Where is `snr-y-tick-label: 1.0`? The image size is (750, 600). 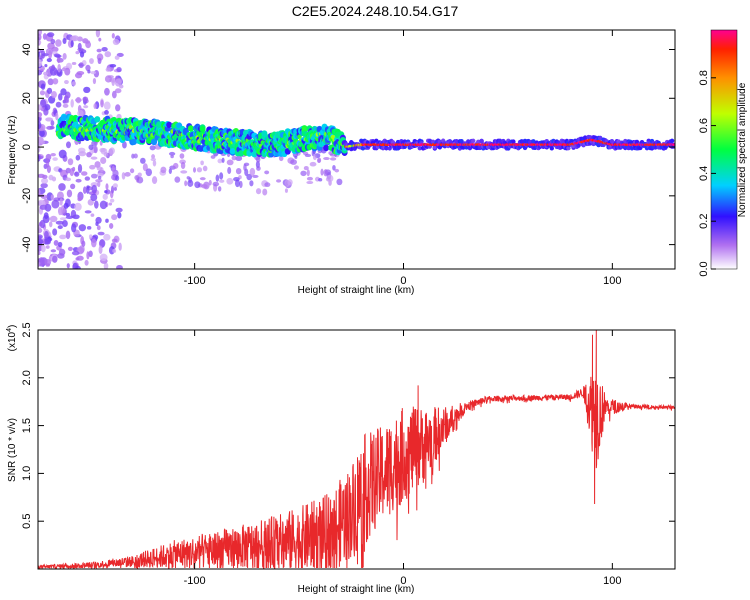 snr-y-tick-label: 1.0 is located at coordinates (27, 473).